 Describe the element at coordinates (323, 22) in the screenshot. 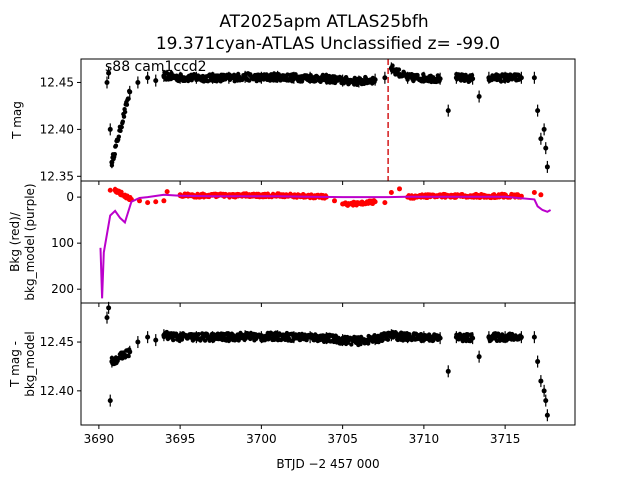

I see `chart-title: AT2025apm ATLAS25bfh` at that location.